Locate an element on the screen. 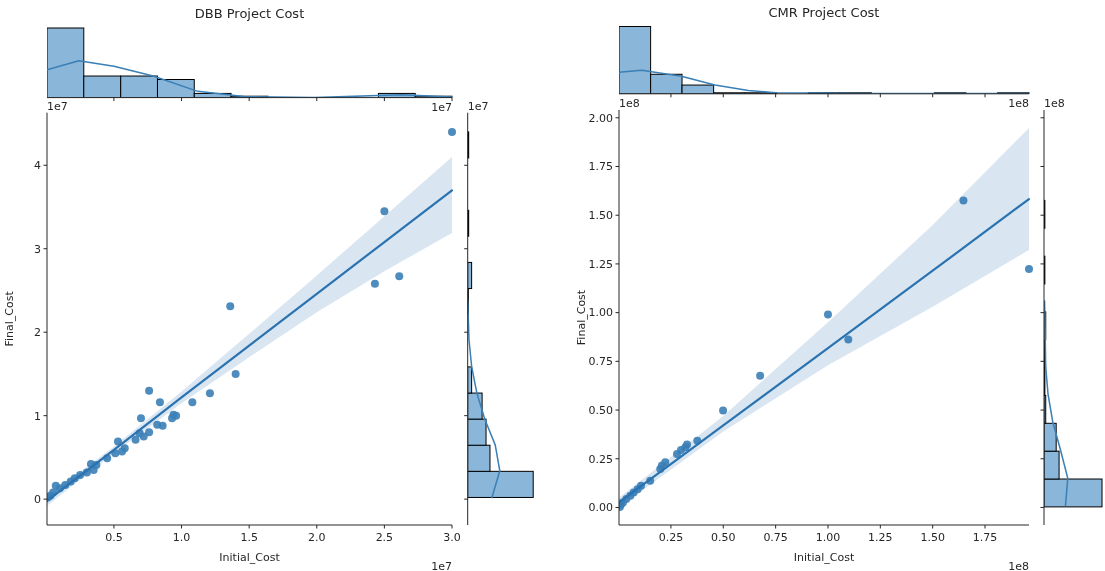 The height and width of the screenshot is (571, 1105). y-tick-label: 0.00 is located at coordinates (600, 508).